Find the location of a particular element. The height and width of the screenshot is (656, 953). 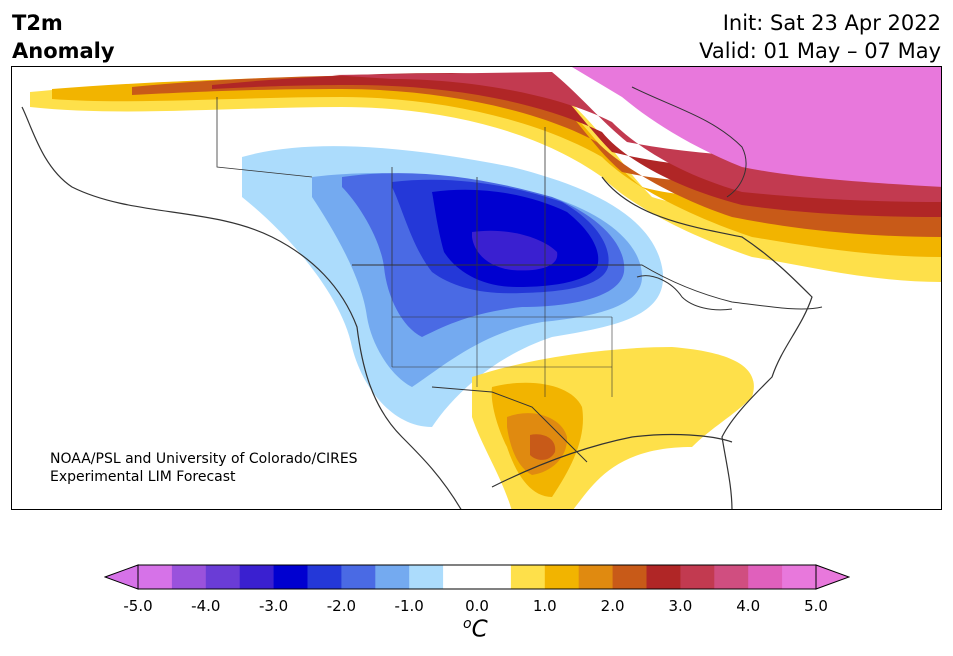

credit-line-2: Experimental LIM Forecast is located at coordinates (143, 477).